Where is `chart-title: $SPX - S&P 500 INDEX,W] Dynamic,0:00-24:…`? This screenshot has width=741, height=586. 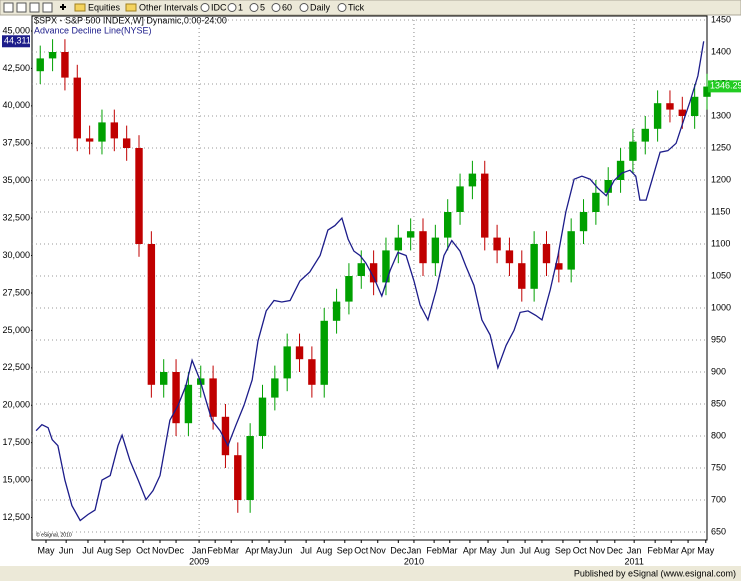
chart-title: $SPX - S&P 500 INDEX,W] Dynamic,0:00-24:… is located at coordinates (130, 20).